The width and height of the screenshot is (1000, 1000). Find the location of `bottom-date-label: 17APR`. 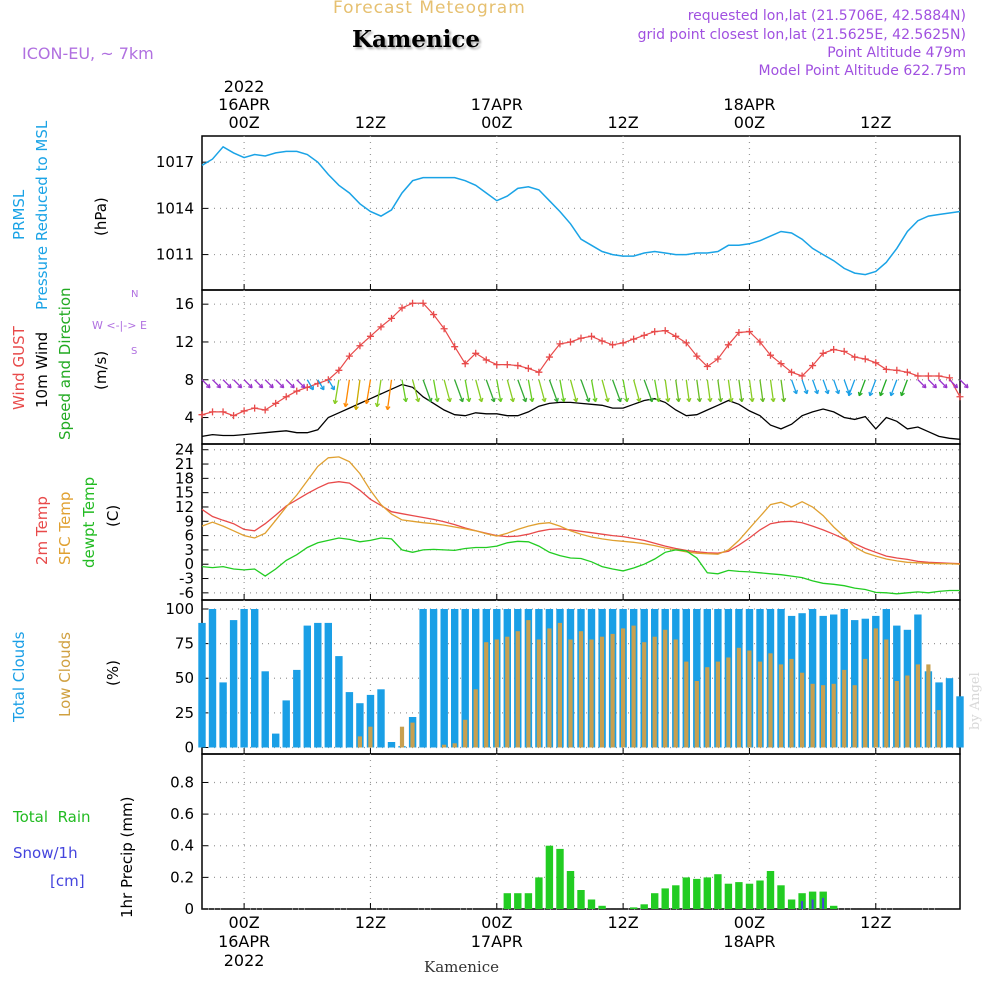

bottom-date-label: 17APR is located at coordinates (497, 941).